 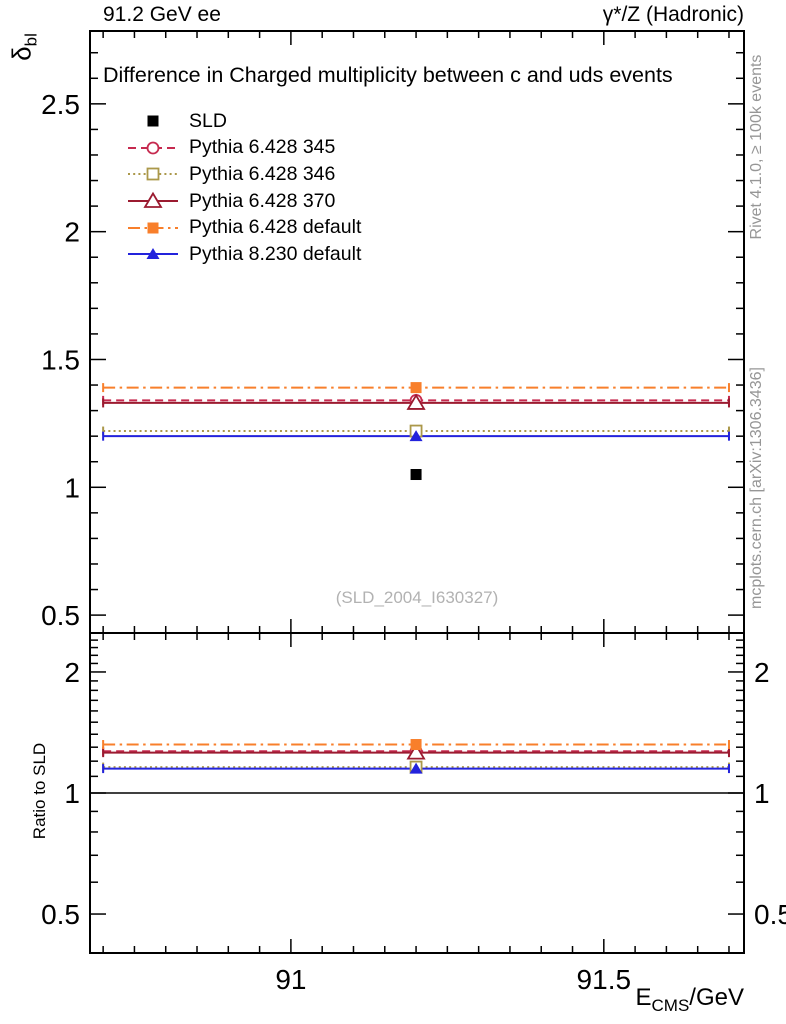 I want to click on legend-item-pythia-6-428-370: Pythia 6.428 370, so click(x=243, y=201).